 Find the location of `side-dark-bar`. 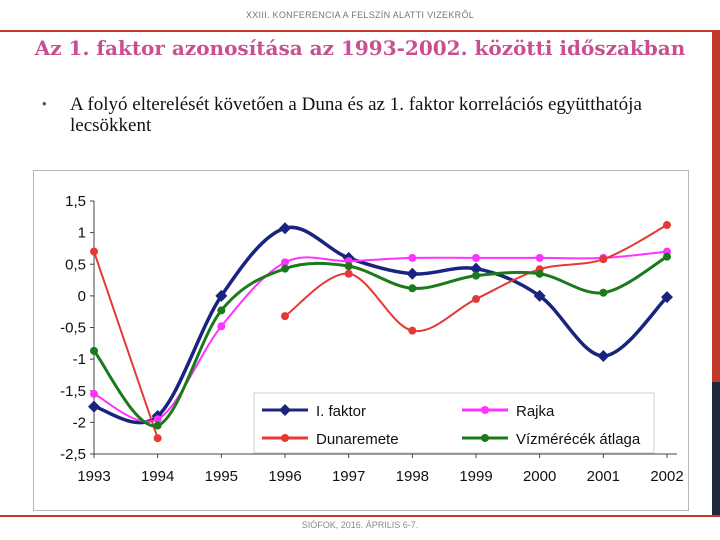

side-dark-bar is located at coordinates (716, 449).